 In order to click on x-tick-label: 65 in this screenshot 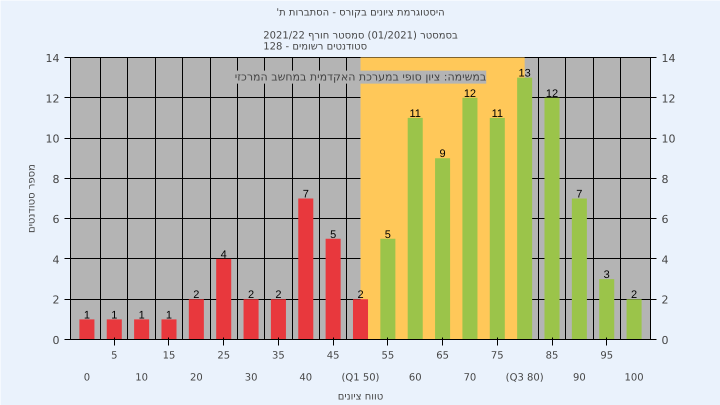, I will do `click(442, 356)`.